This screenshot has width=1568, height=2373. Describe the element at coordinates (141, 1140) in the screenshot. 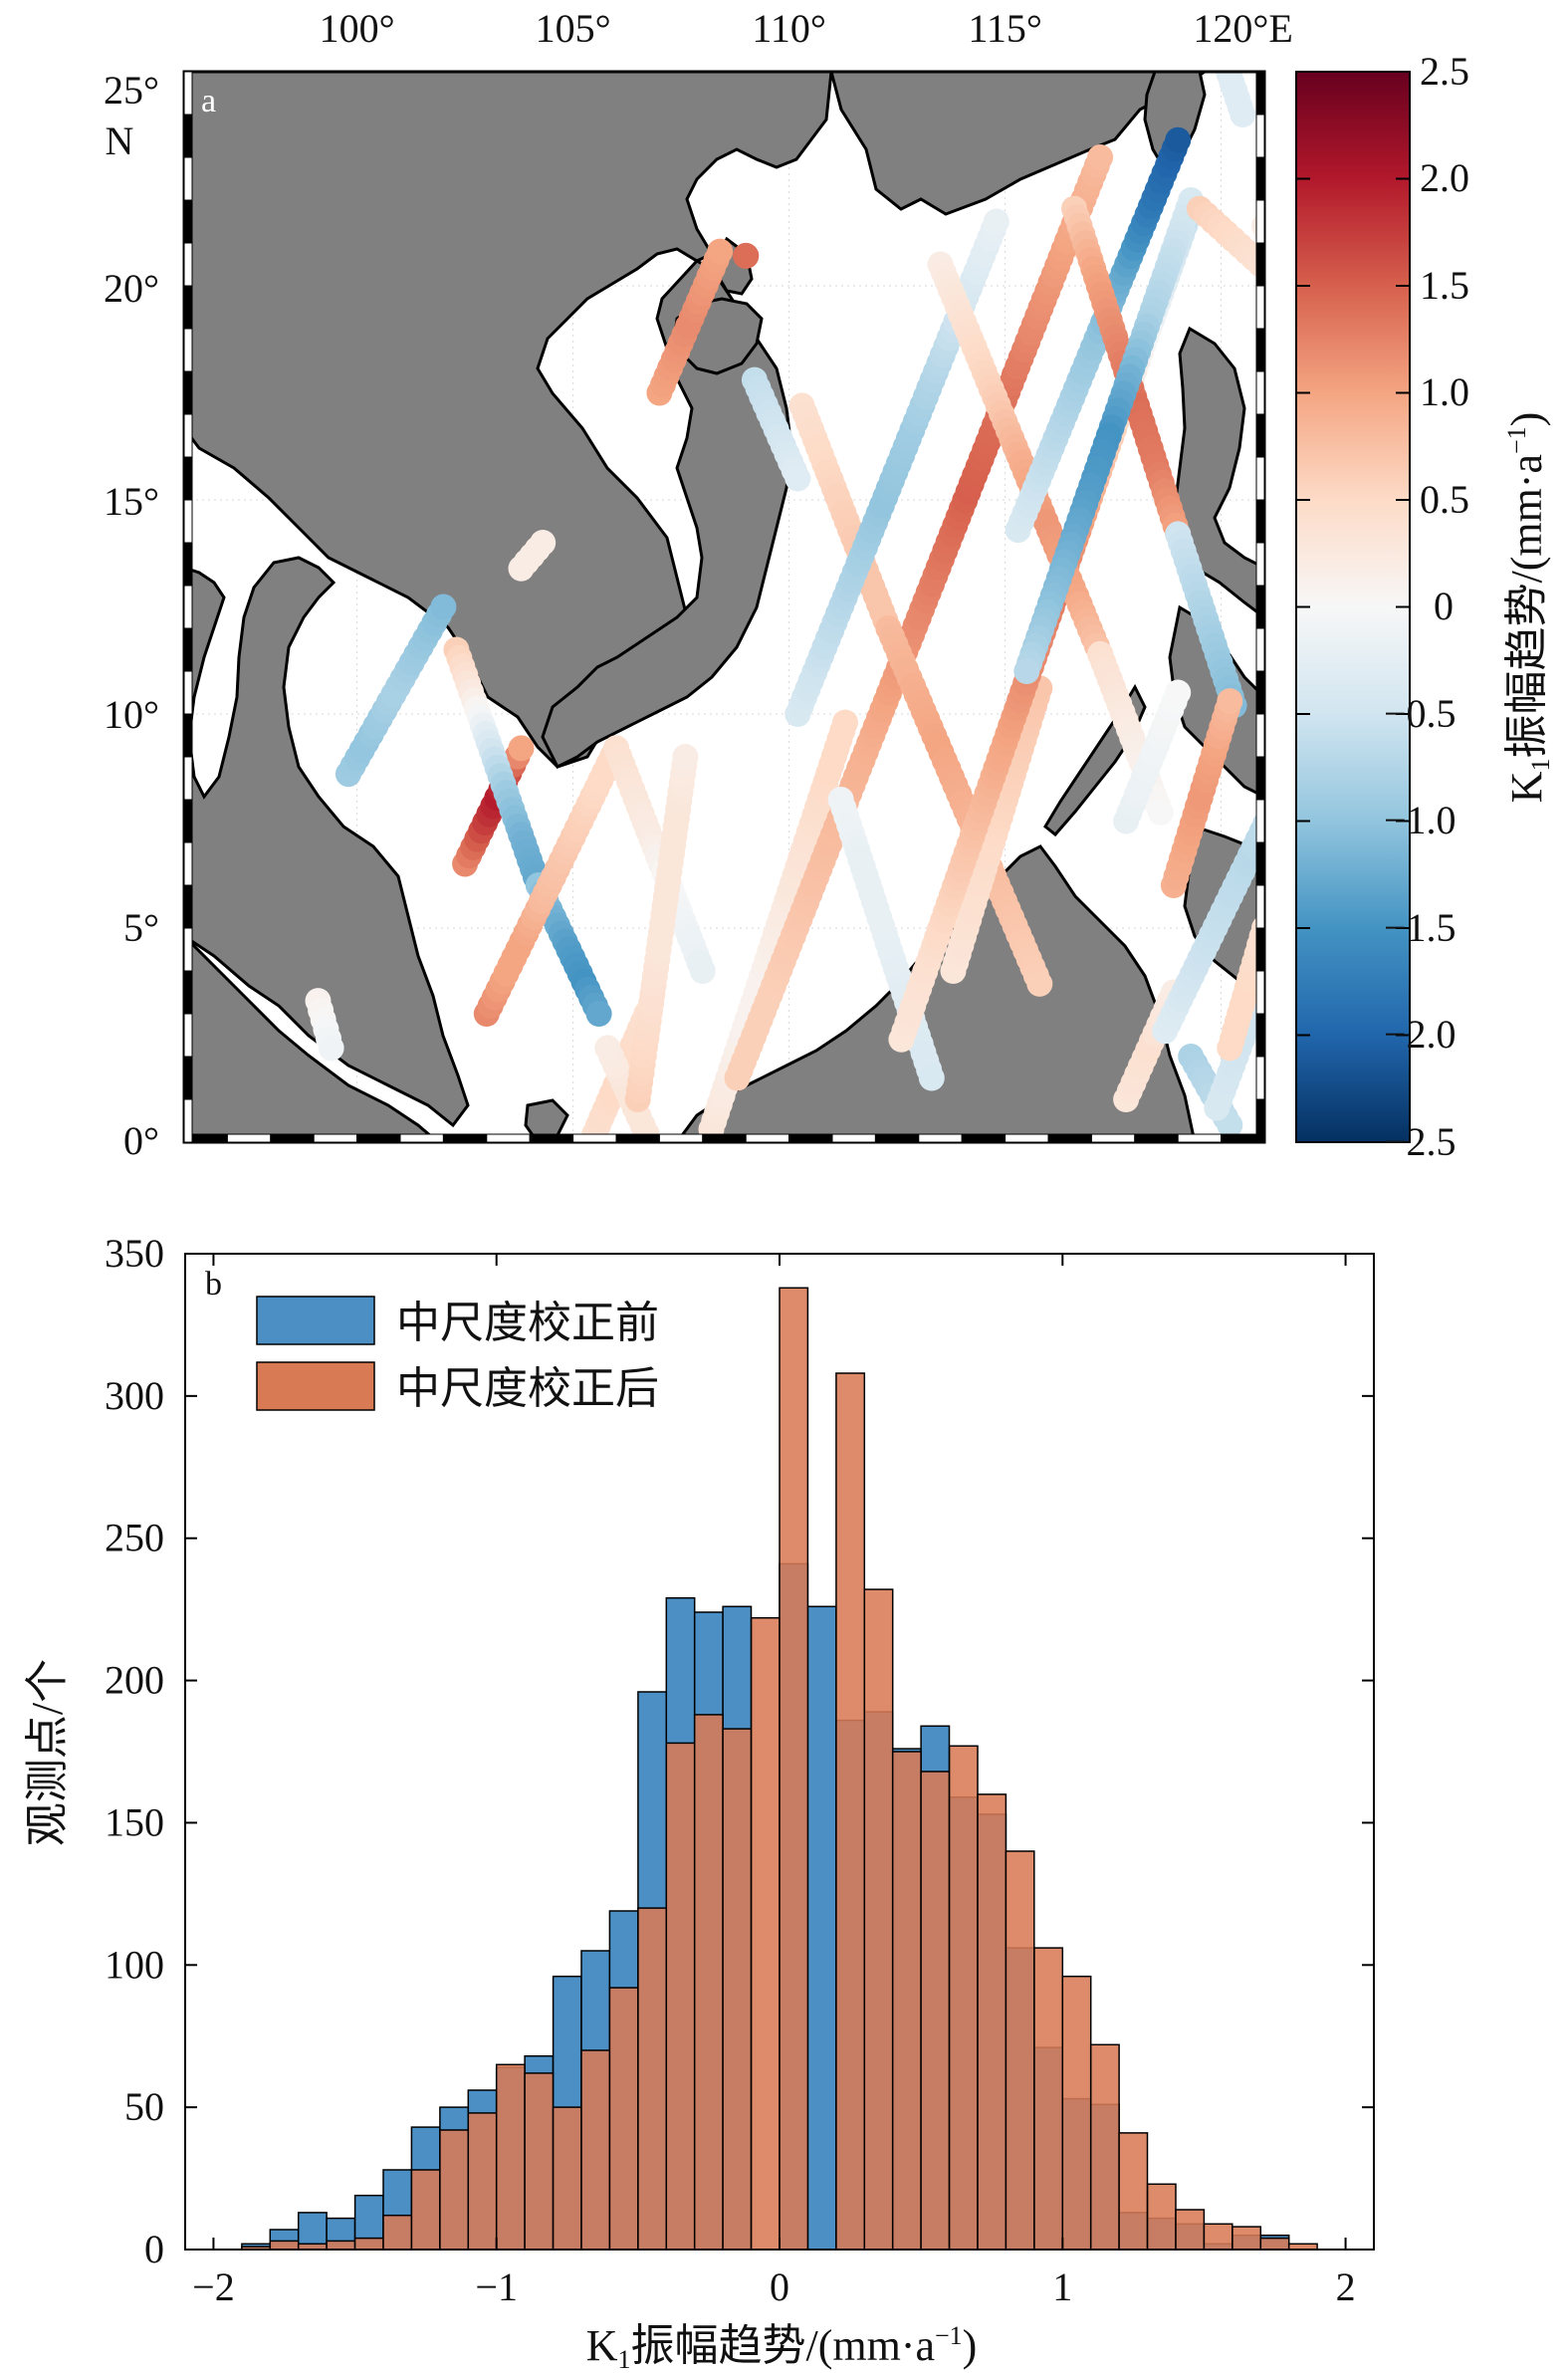

I see `lat-tick-label: 0°` at that location.